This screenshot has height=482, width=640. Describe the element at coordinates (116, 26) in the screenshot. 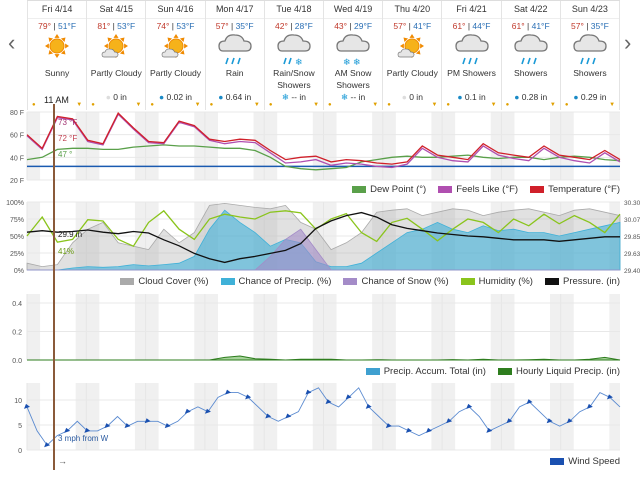

I see `day-temps: 81° | 53°F` at that location.